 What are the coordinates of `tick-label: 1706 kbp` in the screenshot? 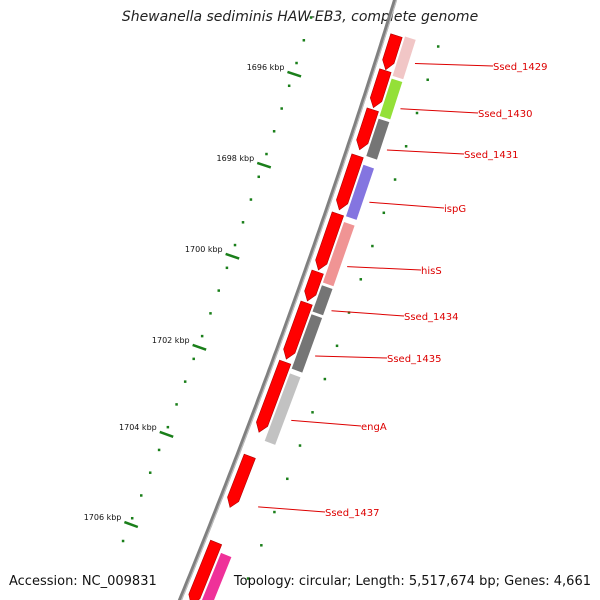 It's located at (103, 517).